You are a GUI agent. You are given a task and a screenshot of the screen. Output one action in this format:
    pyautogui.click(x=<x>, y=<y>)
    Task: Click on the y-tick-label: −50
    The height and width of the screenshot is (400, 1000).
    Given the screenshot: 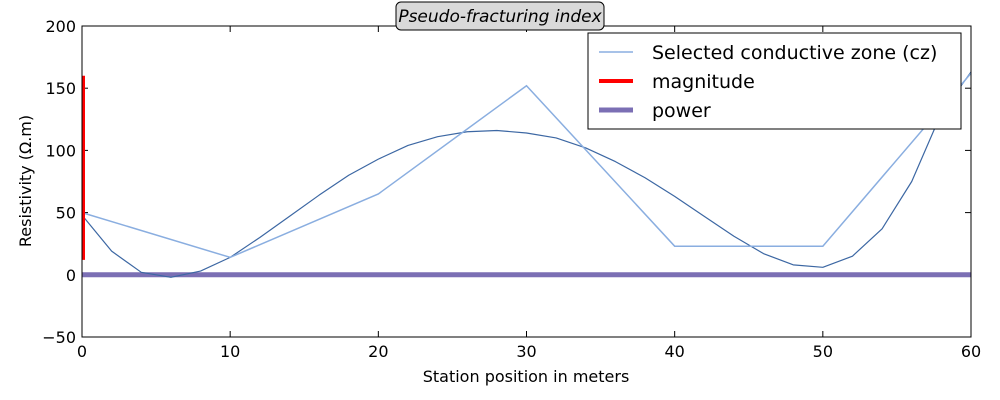 What is the action you would take?
    pyautogui.click(x=59, y=337)
    